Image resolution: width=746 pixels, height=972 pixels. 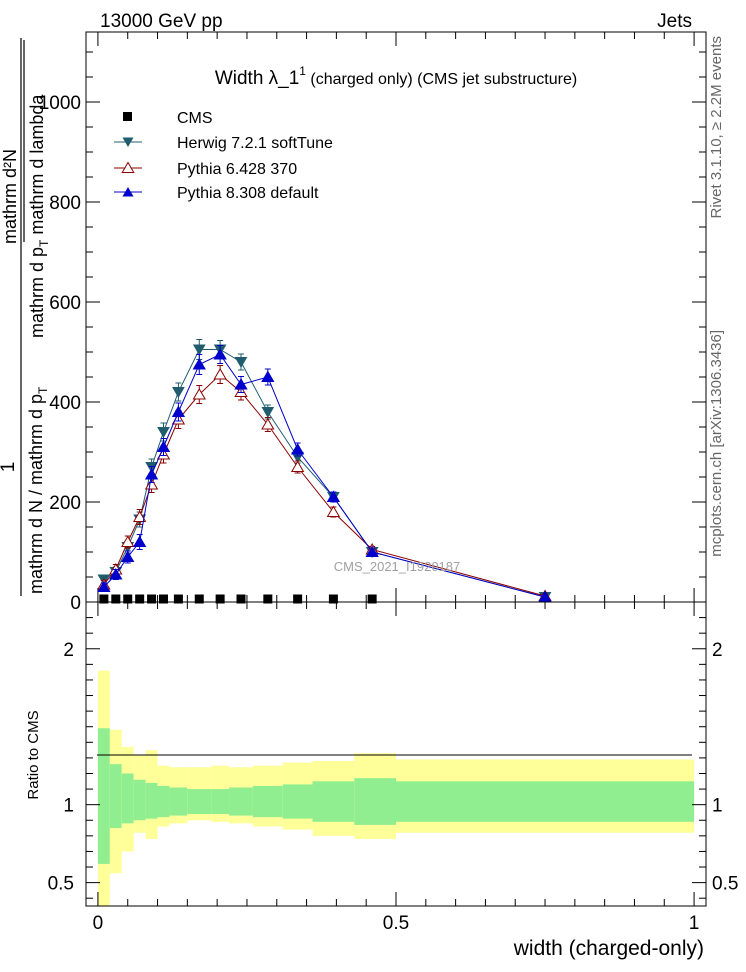 What do you see at coordinates (128, 142) in the screenshot?
I see `legend-marker-herwig` at bounding box center [128, 142].